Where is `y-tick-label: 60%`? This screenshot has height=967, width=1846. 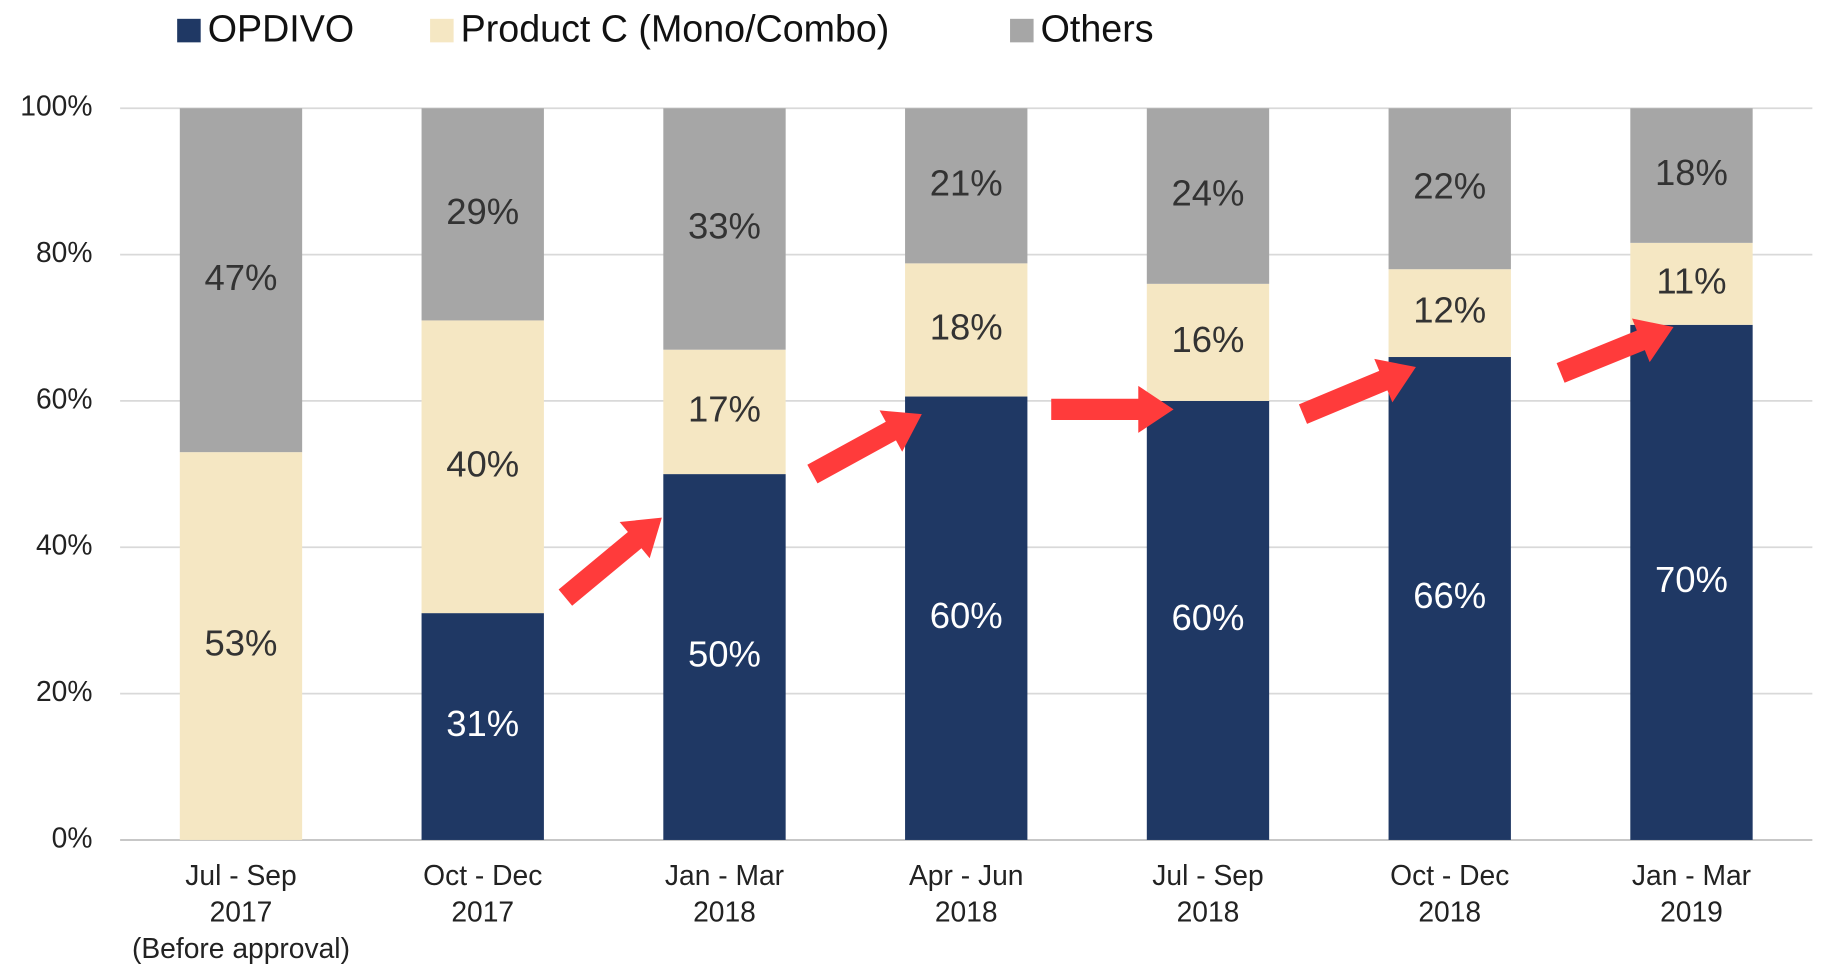
y-tick-label: 60% is located at coordinates (64, 398).